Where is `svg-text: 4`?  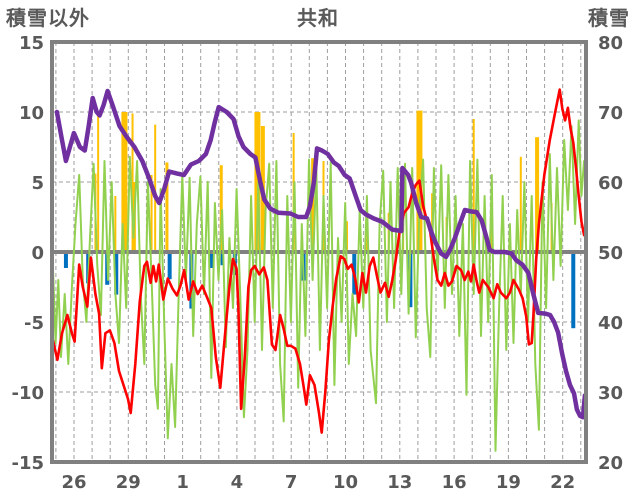 svg-text: 4 is located at coordinates (237, 482).